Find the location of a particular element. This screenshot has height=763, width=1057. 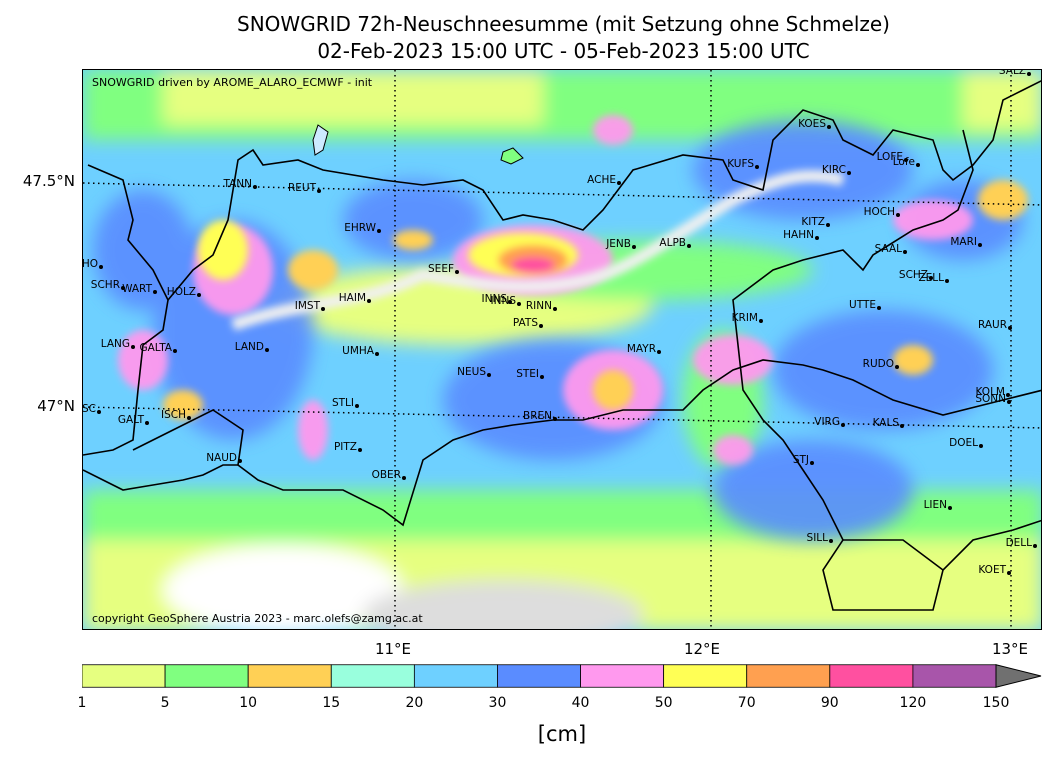

station-label: STLI is located at coordinates (342, 403).